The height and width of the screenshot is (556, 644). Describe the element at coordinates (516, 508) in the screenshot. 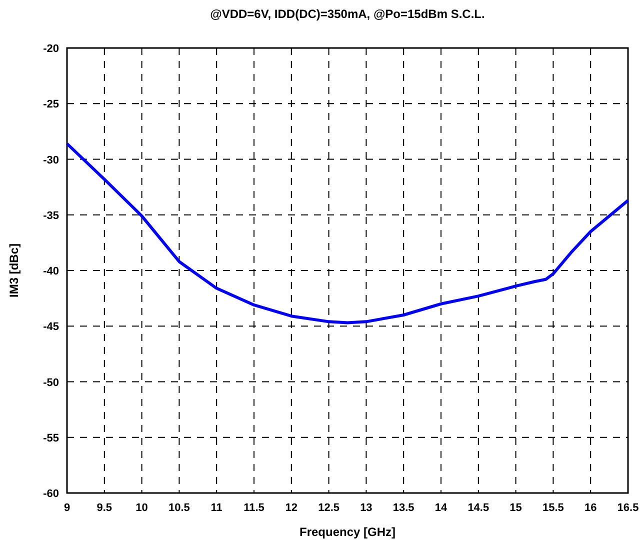

I see `x-tick-label: 15` at that location.